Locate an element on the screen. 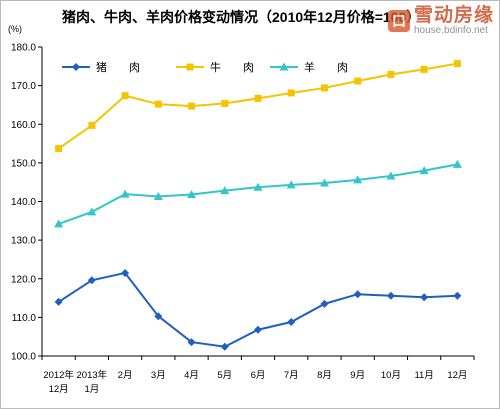 This screenshot has width=500, height=409. legend-label: 牛 肉 is located at coordinates (232, 67).